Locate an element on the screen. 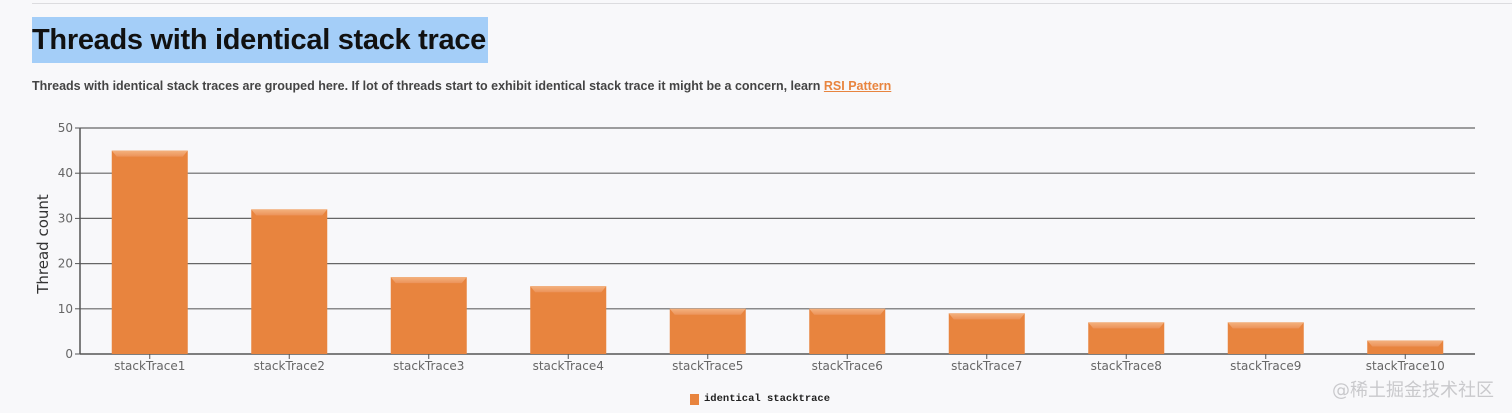 Image resolution: width=1512 pixels, height=413 pixels. y-tick-label: 10 is located at coordinates (65, 309).